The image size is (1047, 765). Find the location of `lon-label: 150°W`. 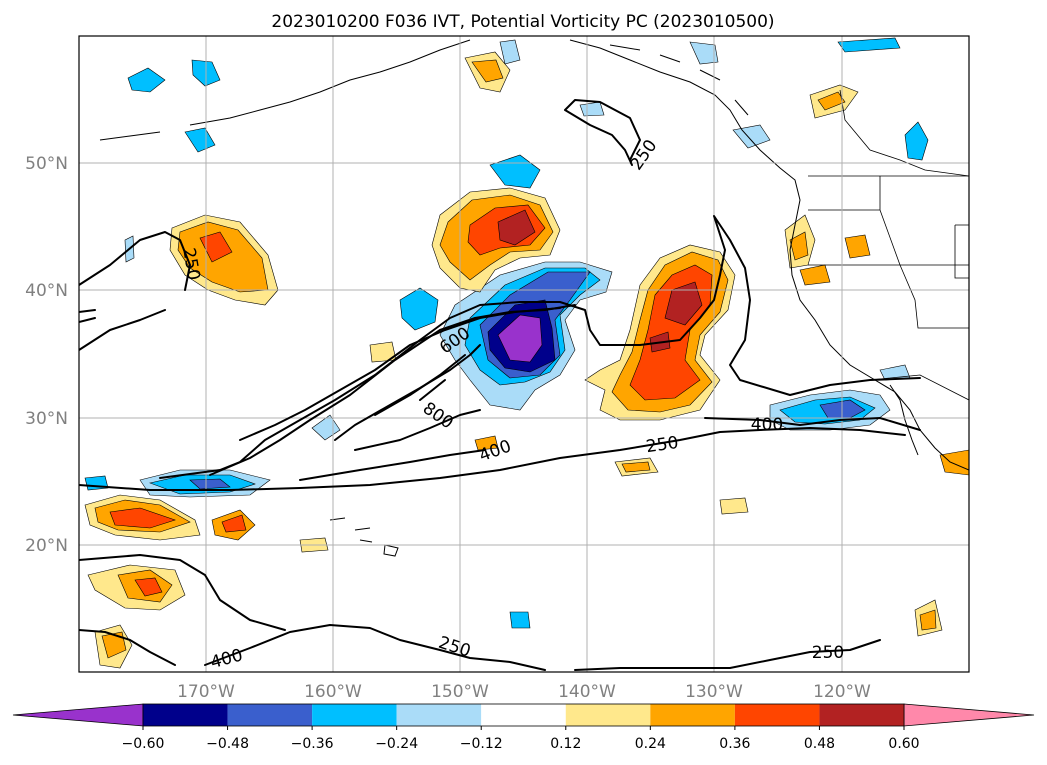

lon-label: 150°W is located at coordinates (460, 692).